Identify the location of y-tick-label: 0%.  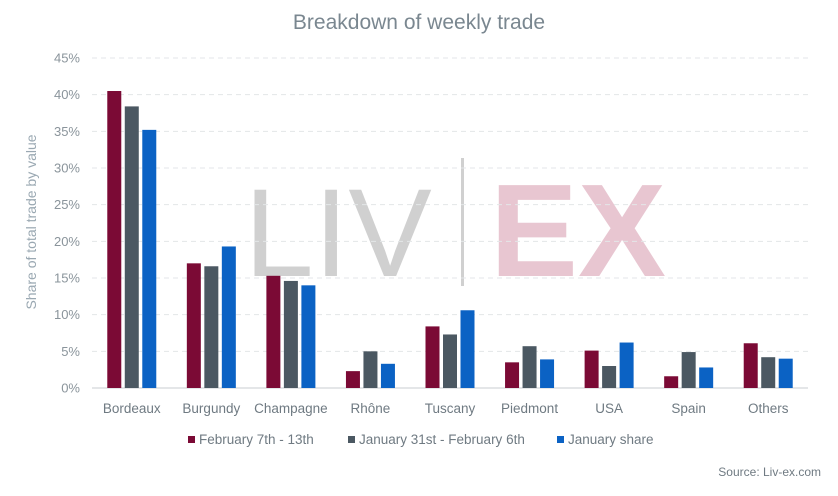
(70, 388).